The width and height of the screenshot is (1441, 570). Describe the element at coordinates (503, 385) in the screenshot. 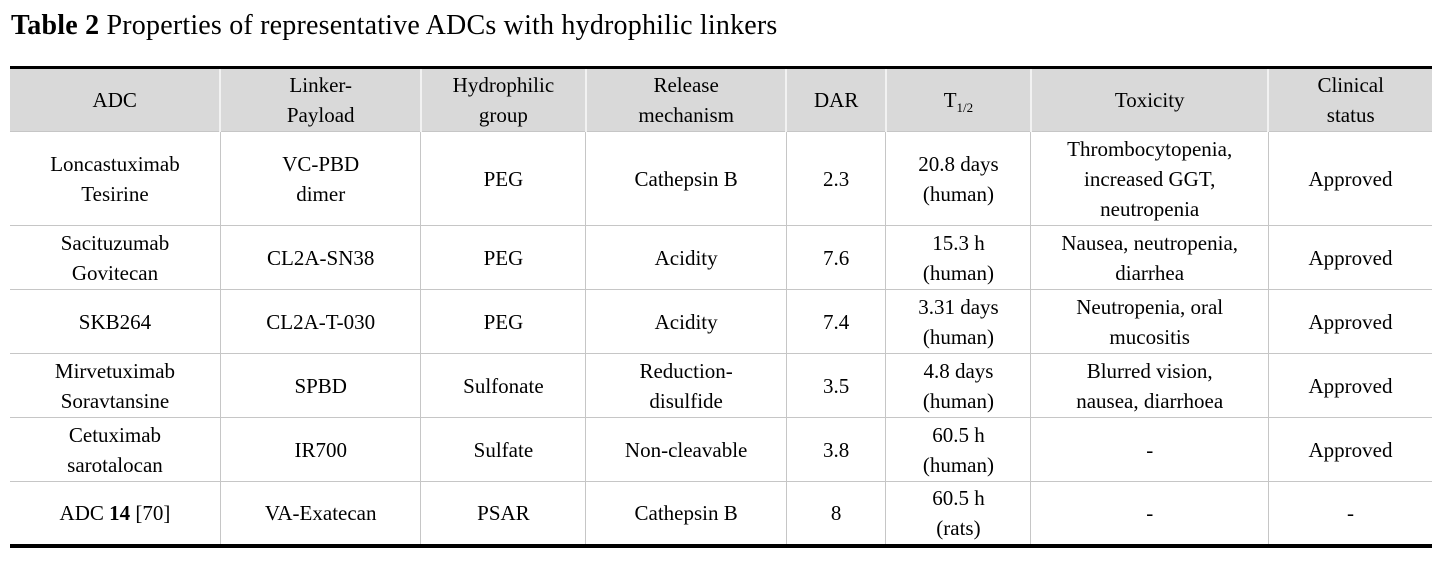

I see `cell-hydrophilic-group: Sulfonate` at that location.